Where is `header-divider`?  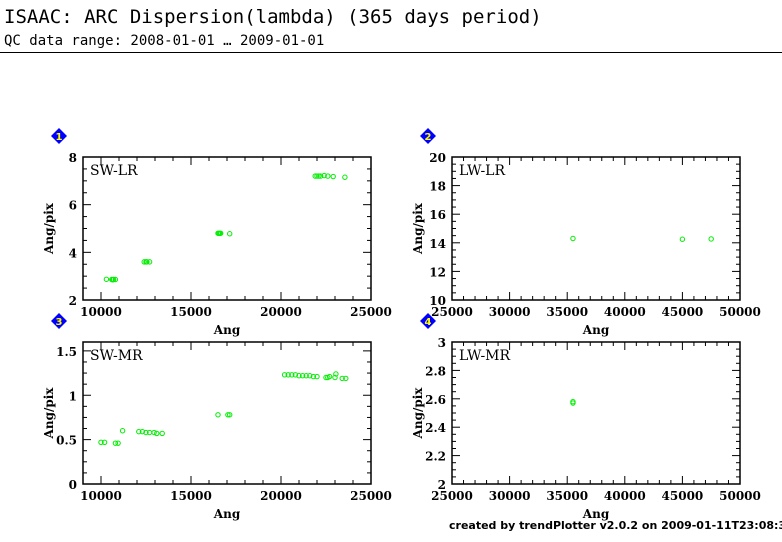 header-divider is located at coordinates (391, 52).